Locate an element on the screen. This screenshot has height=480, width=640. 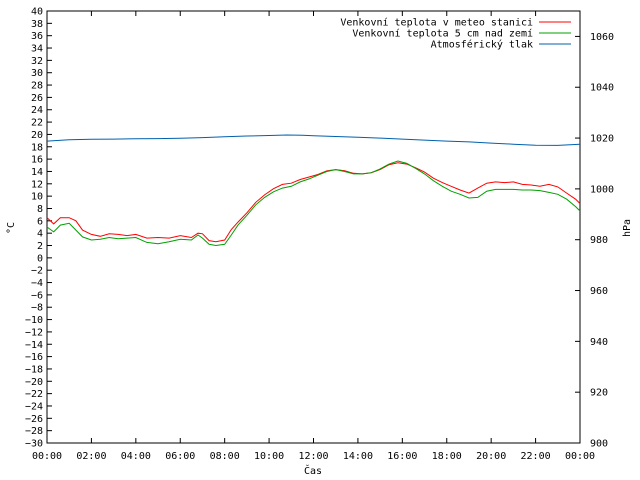
y-tick-label: −14 is located at coordinates (34, 345).